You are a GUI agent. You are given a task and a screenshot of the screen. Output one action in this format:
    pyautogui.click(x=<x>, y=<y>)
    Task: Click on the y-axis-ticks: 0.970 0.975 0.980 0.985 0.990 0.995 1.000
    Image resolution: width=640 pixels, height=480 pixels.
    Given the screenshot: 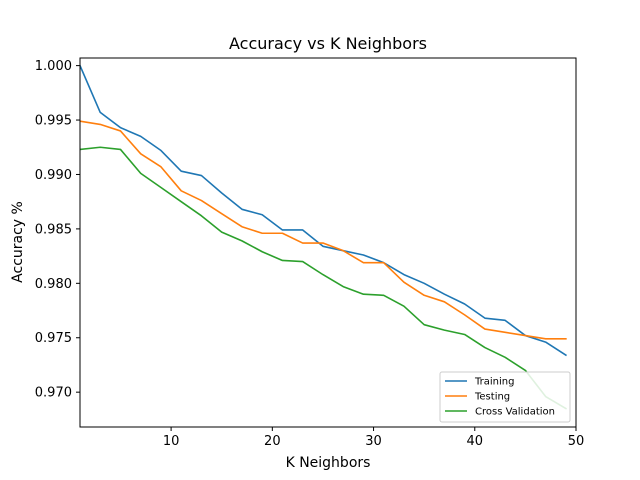 What is the action you would take?
    pyautogui.click(x=57, y=230)
    